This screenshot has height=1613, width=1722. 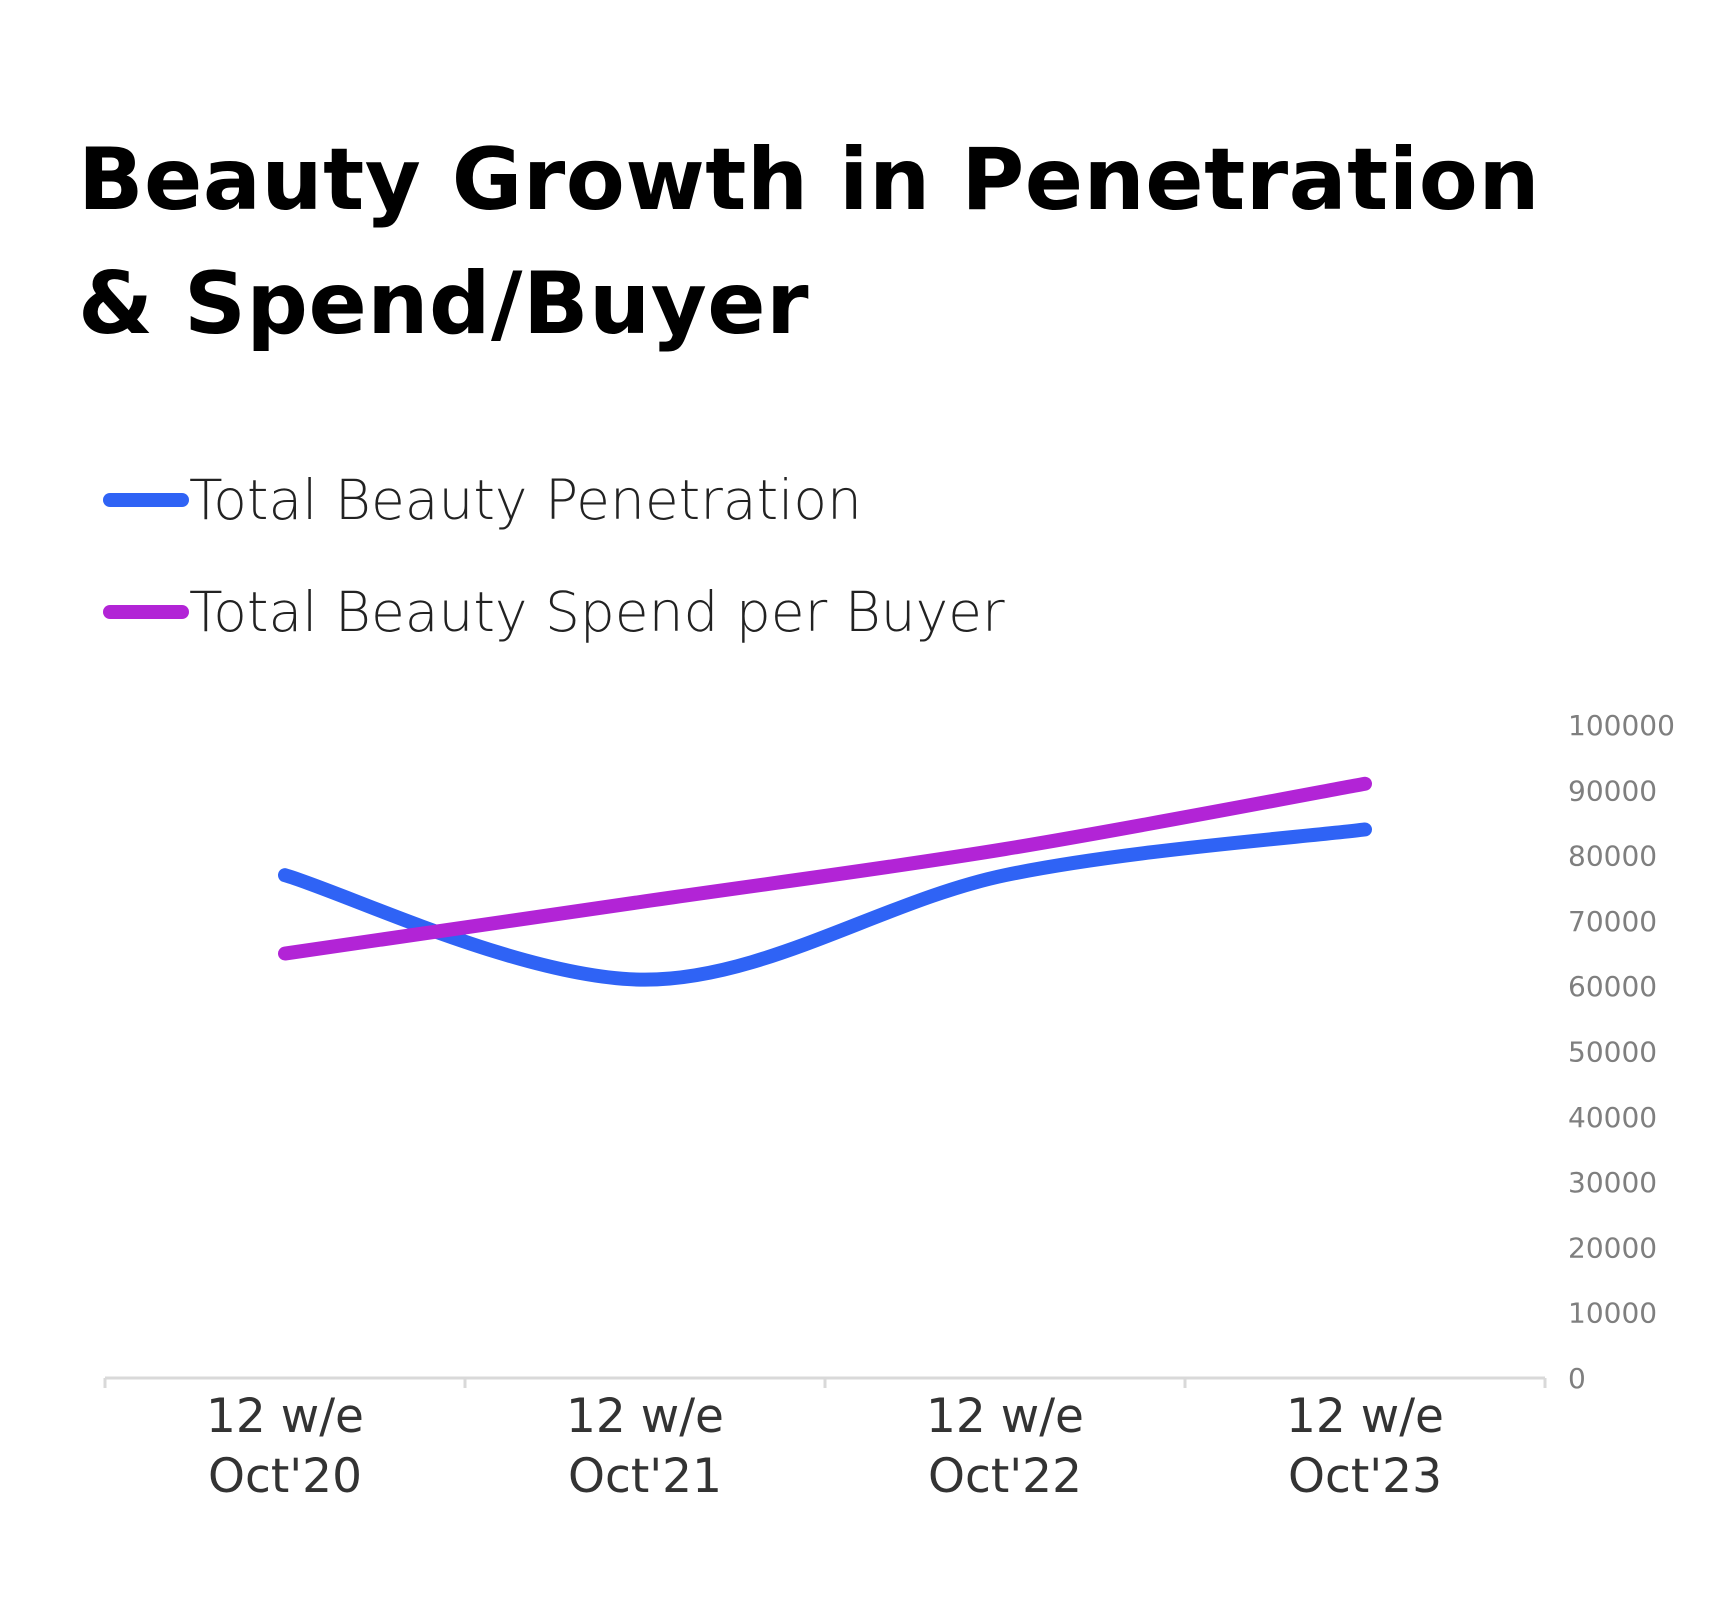 I want to click on y-tick-label: 90000, so click(x=1612, y=790).